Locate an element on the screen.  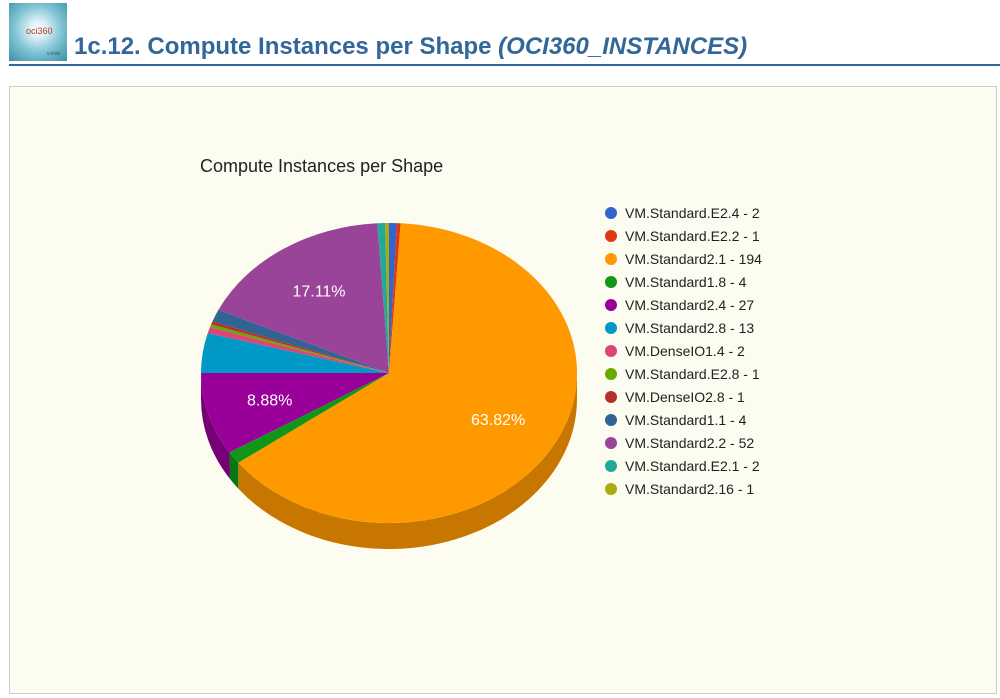
legend-item: VM.Standard.E2.2 - 1 is located at coordinates (683, 235).